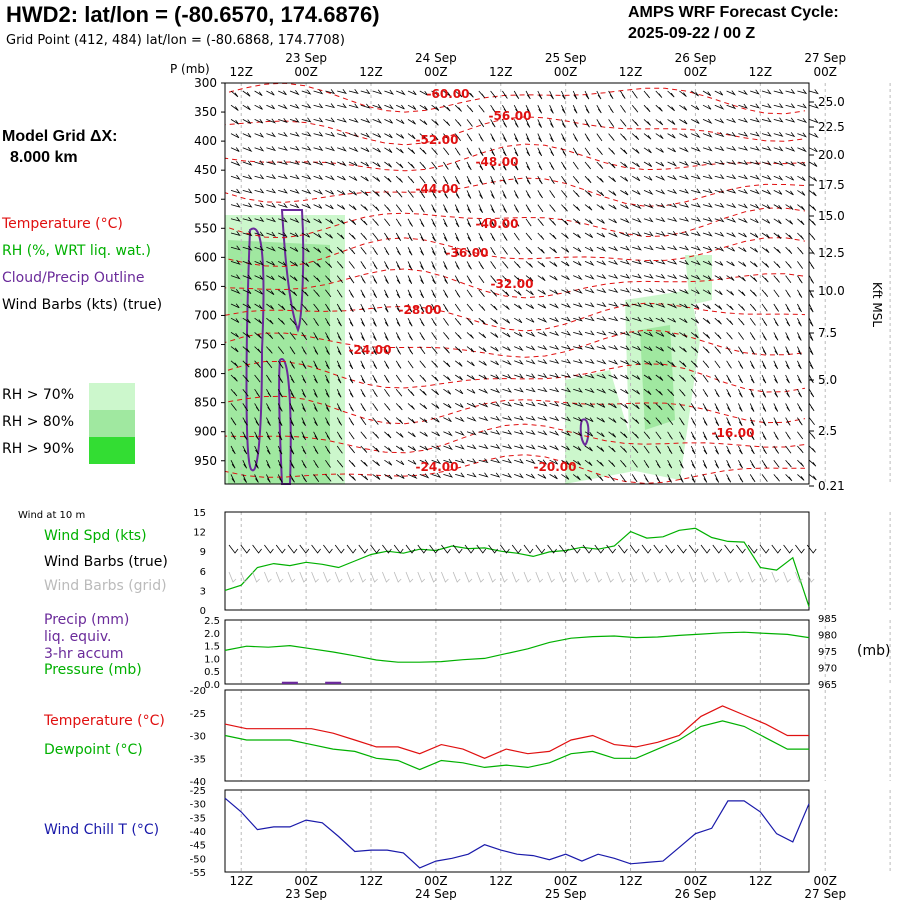 The height and width of the screenshot is (900, 900). What do you see at coordinates (205, 141) in the screenshot?
I see `pressure-tick-label: 400` at bounding box center [205, 141].